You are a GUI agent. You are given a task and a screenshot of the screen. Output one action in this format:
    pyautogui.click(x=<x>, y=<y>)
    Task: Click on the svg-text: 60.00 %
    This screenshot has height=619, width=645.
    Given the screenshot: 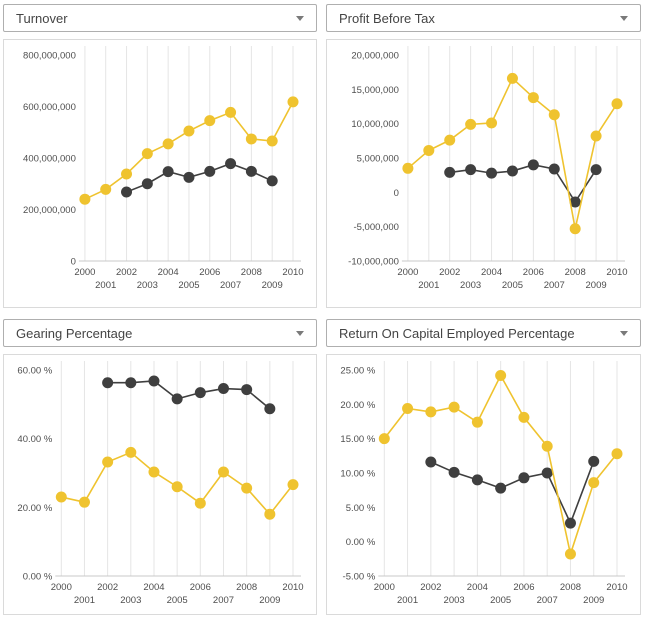 What is the action you would take?
    pyautogui.click(x=34, y=371)
    